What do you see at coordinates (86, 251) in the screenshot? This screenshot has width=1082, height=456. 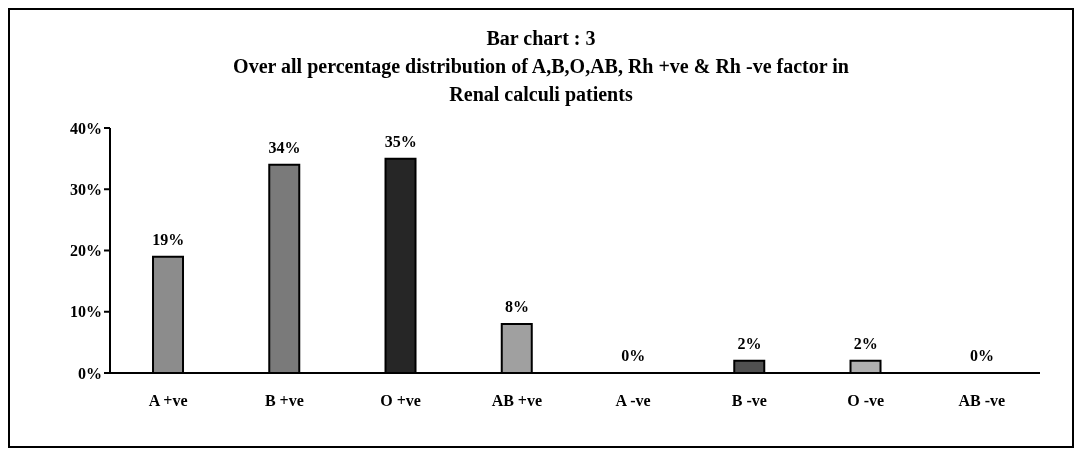 I see `y-tick-label: 20%` at bounding box center [86, 251].